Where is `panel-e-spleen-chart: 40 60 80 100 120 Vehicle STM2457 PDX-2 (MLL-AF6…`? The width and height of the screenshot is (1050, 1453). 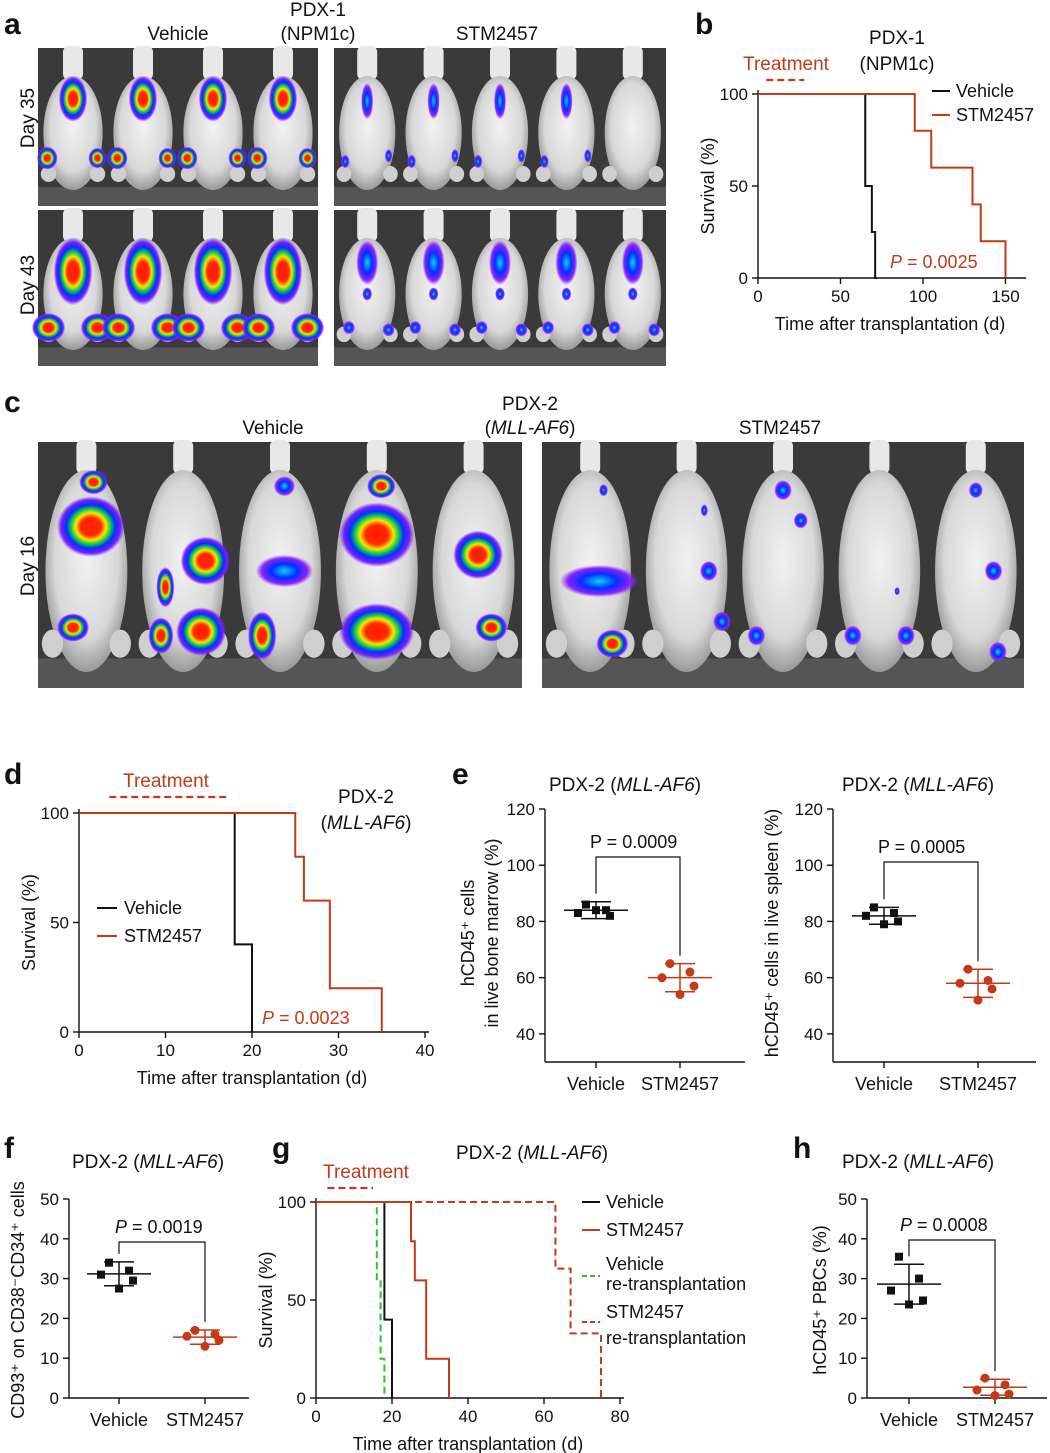 panel-e-spleen-chart: 40 60 80 100 120 Vehicle STM2457 PDX-2 (MLL-AF6… is located at coordinates (899, 934).